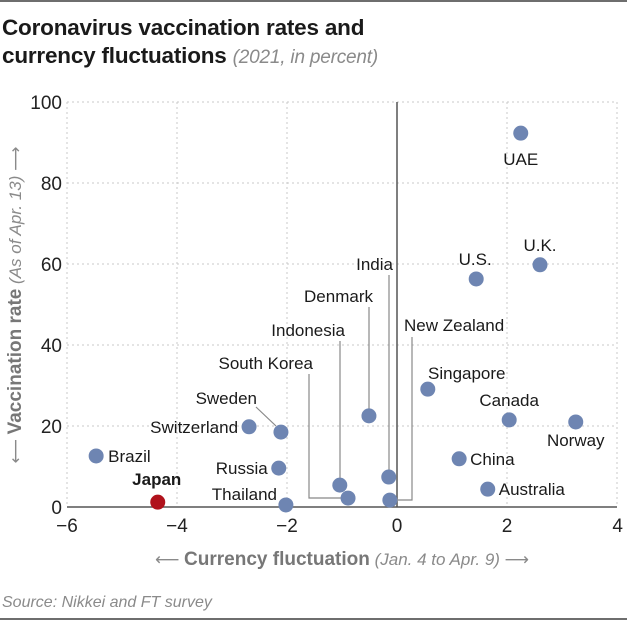  What do you see at coordinates (467, 373) in the screenshot?
I see `label-singapore: Singapore` at bounding box center [467, 373].